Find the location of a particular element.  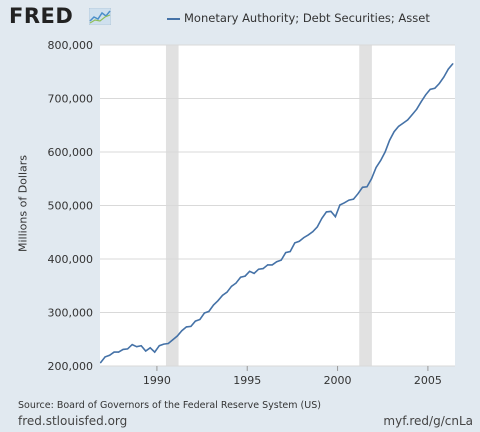

y-tick-label: 500,000 is located at coordinates (71, 206).